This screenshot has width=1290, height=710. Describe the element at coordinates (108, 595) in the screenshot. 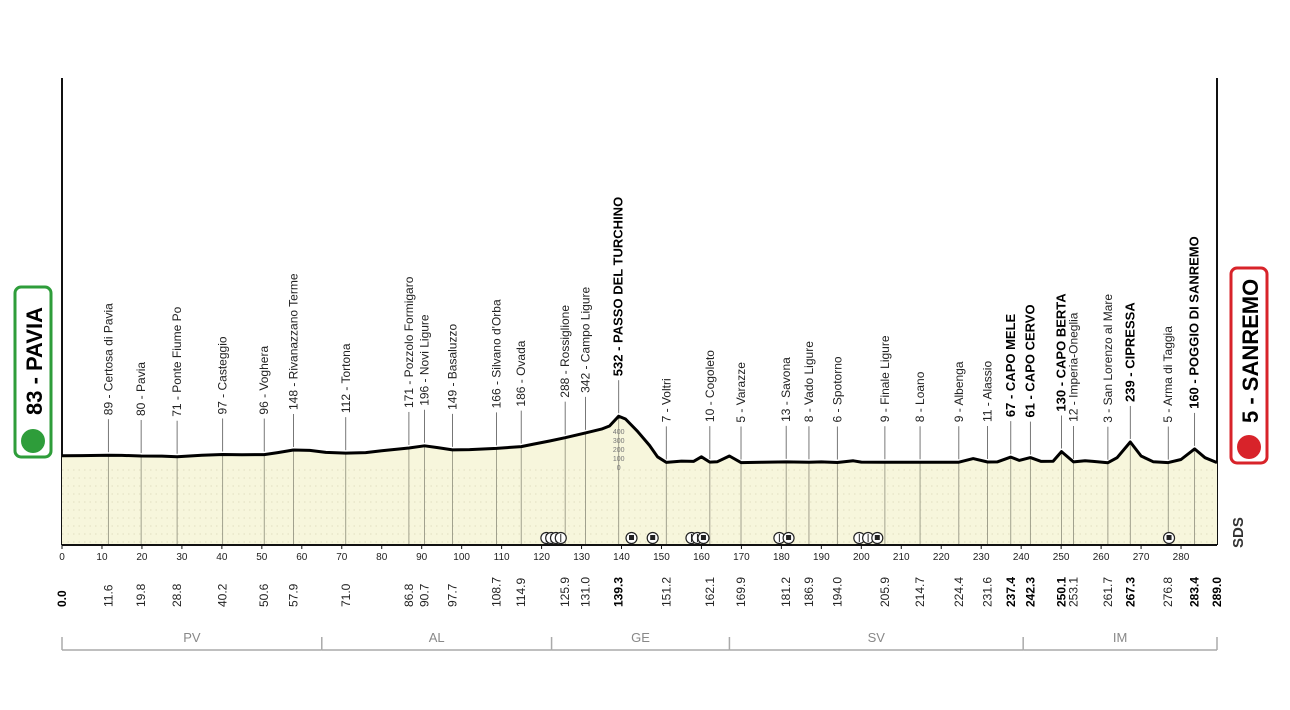

I see `distance-label: 11.6` at that location.